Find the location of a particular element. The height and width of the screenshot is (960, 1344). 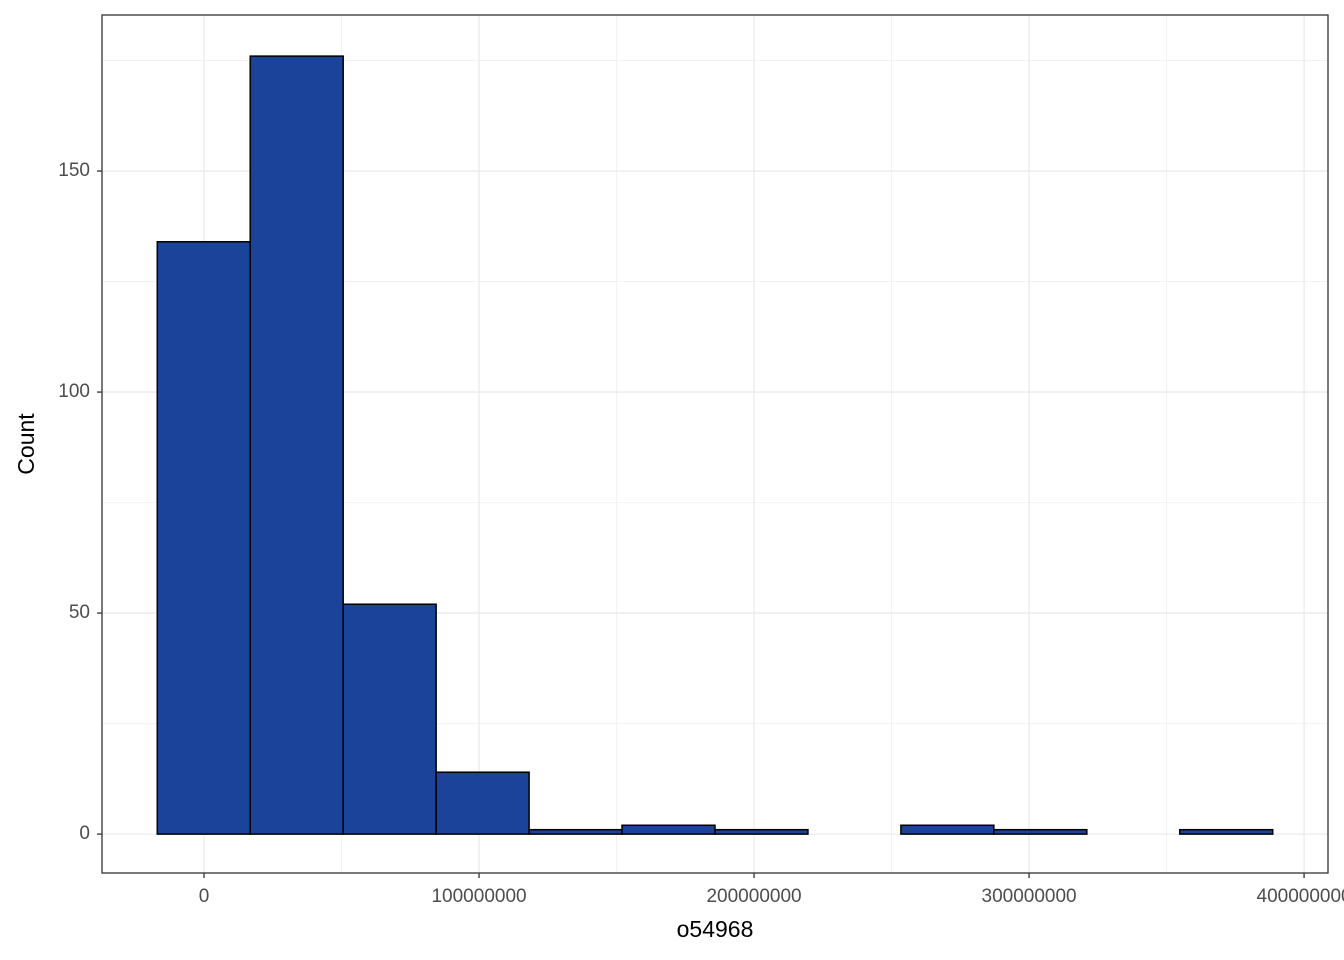

y-tick-label: 100 is located at coordinates (74, 391).